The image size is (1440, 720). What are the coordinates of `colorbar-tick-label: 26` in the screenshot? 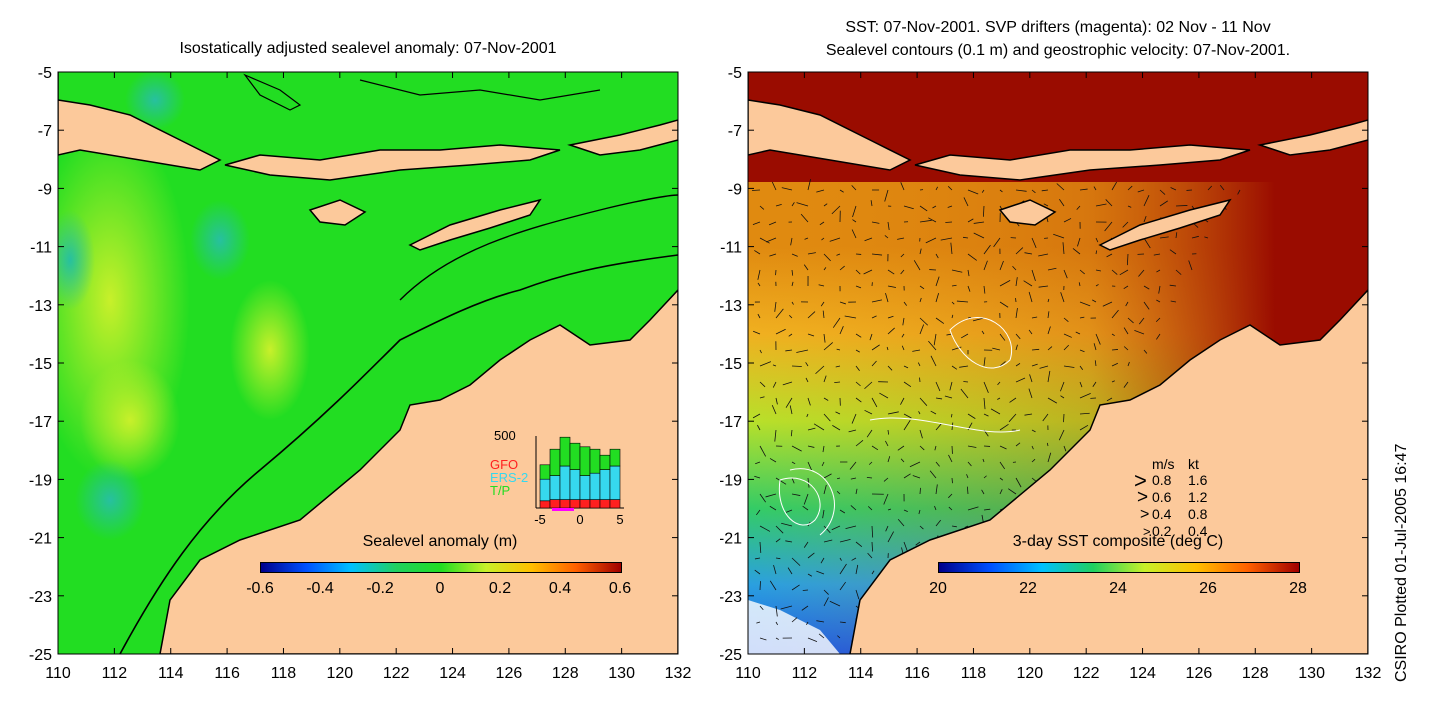 It's located at (1208, 588).